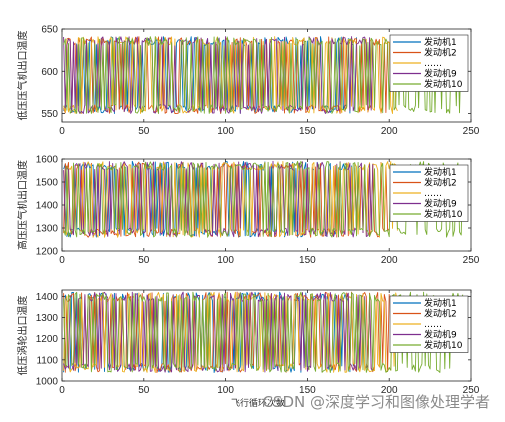 Image resolution: width=505 pixels, height=422 pixels. What do you see at coordinates (47, 382) in the screenshot?
I see `y-tick-label: 1000` at bounding box center [47, 382].